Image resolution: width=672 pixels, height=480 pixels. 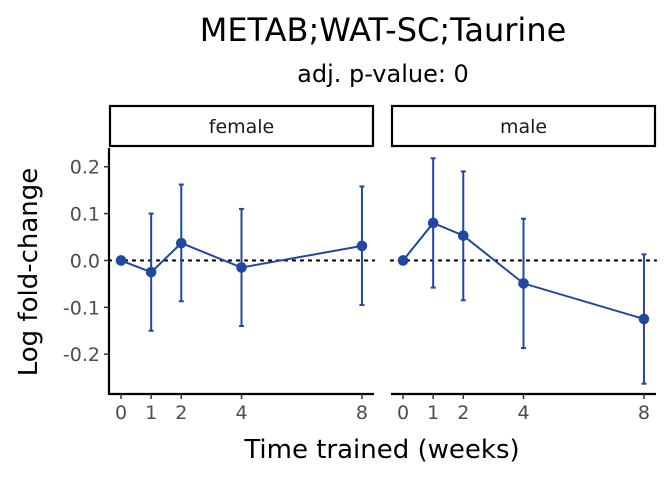 What do you see at coordinates (85, 168) in the screenshot?
I see `y-tick-label: 0.2` at bounding box center [85, 168].